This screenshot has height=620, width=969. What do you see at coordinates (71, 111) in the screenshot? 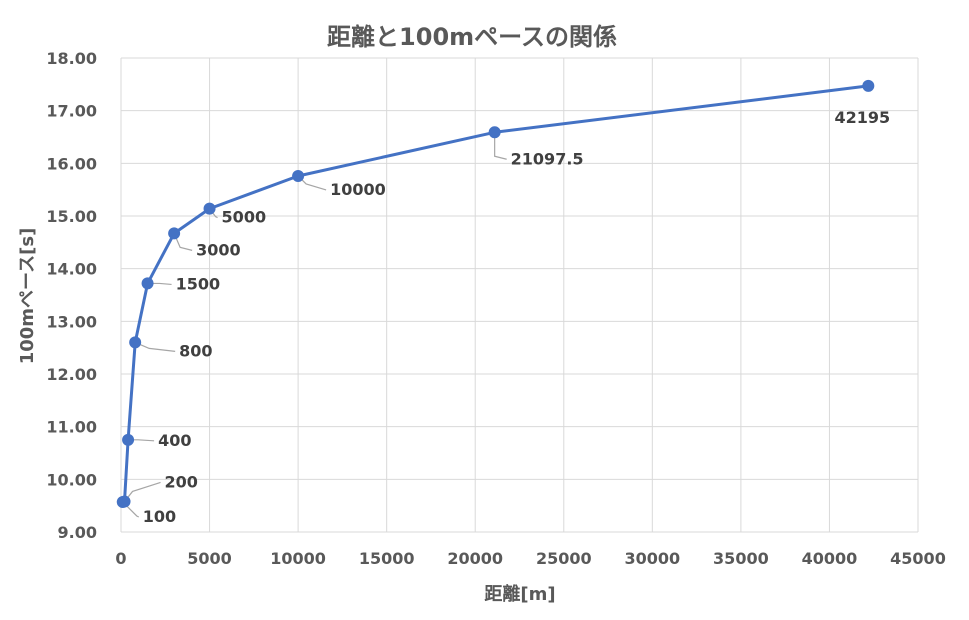
I see `y-tick-label: 17.00` at bounding box center [71, 111].